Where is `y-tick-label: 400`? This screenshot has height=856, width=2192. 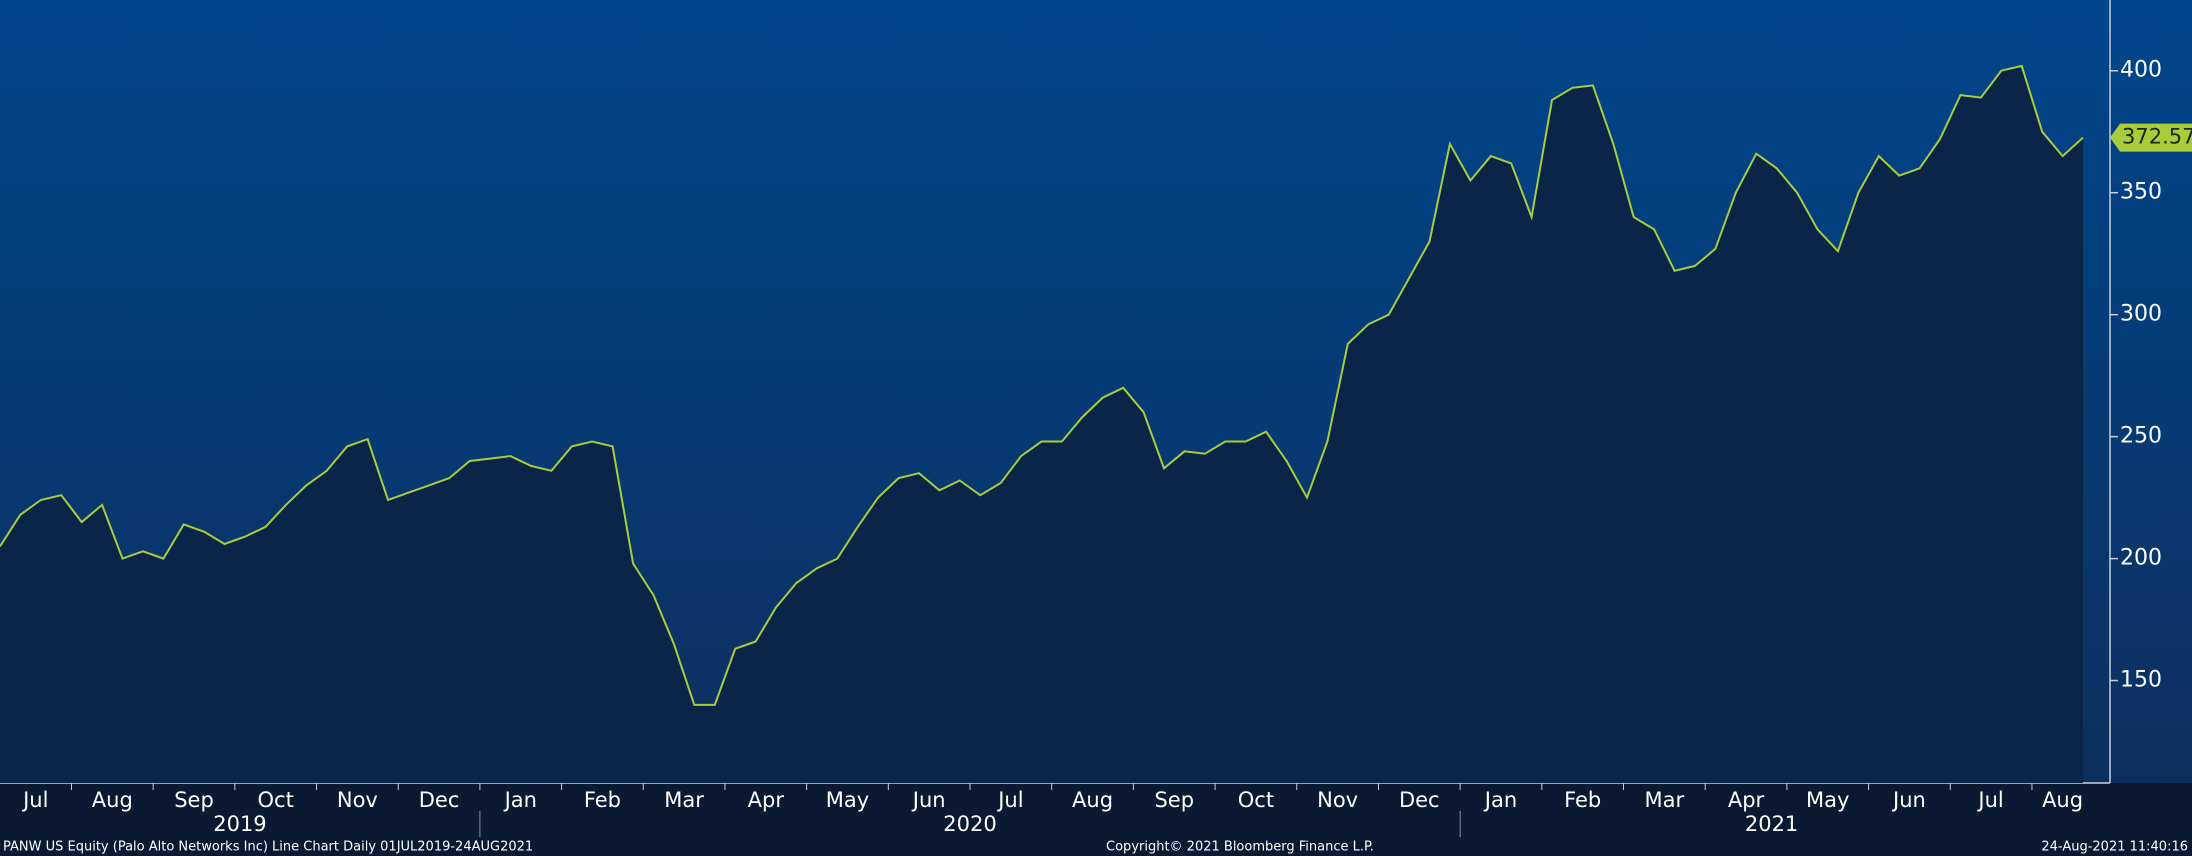
y-tick-label: 400 is located at coordinates (2141, 70).